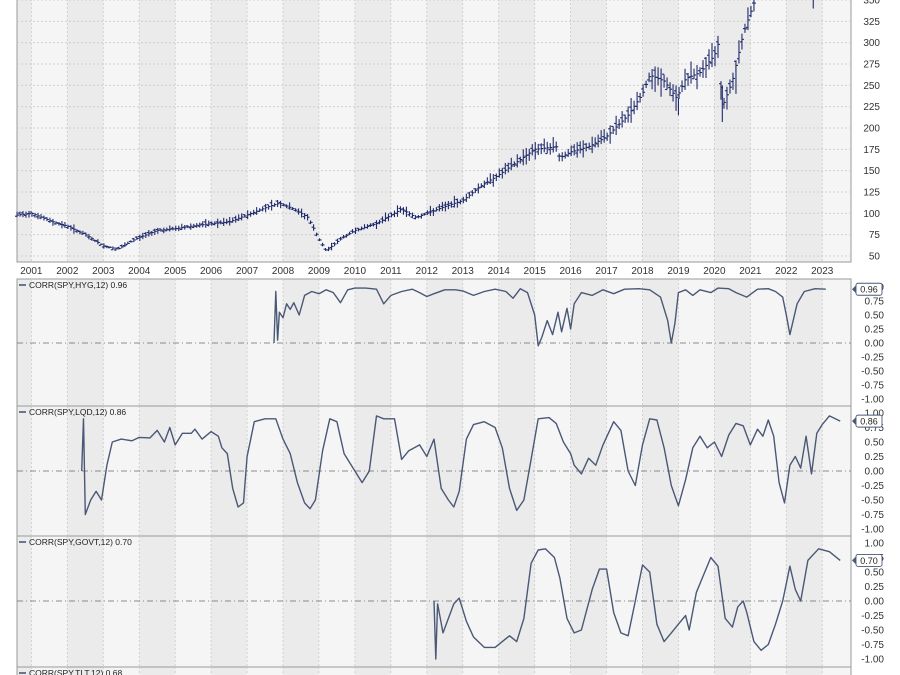 The width and height of the screenshot is (900, 675). Describe the element at coordinates (854, 289) in the screenshot. I see `last-value-pointer` at that location.